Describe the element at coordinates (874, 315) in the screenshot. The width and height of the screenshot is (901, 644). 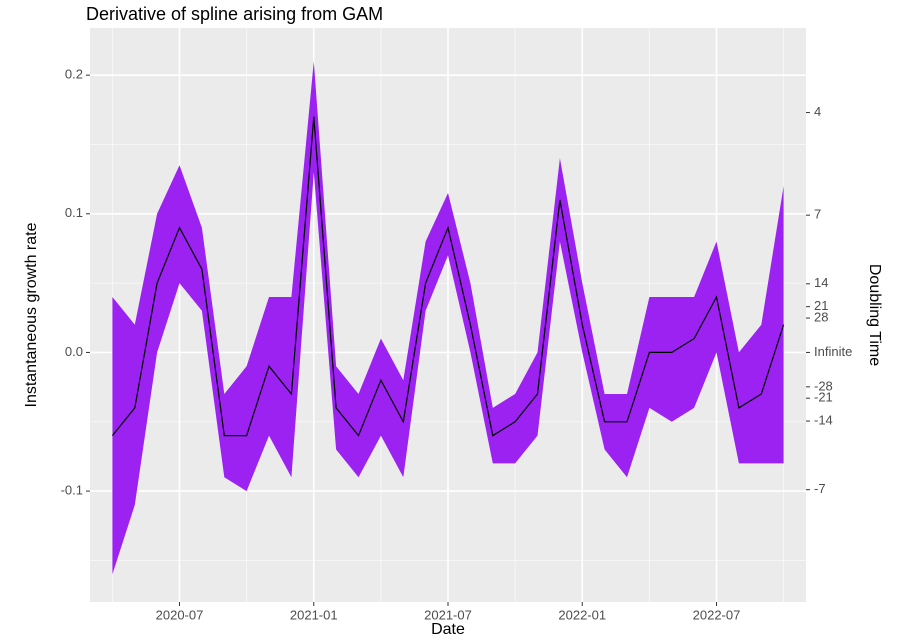
I see `y2-axis-label: Doubling Time` at that location.